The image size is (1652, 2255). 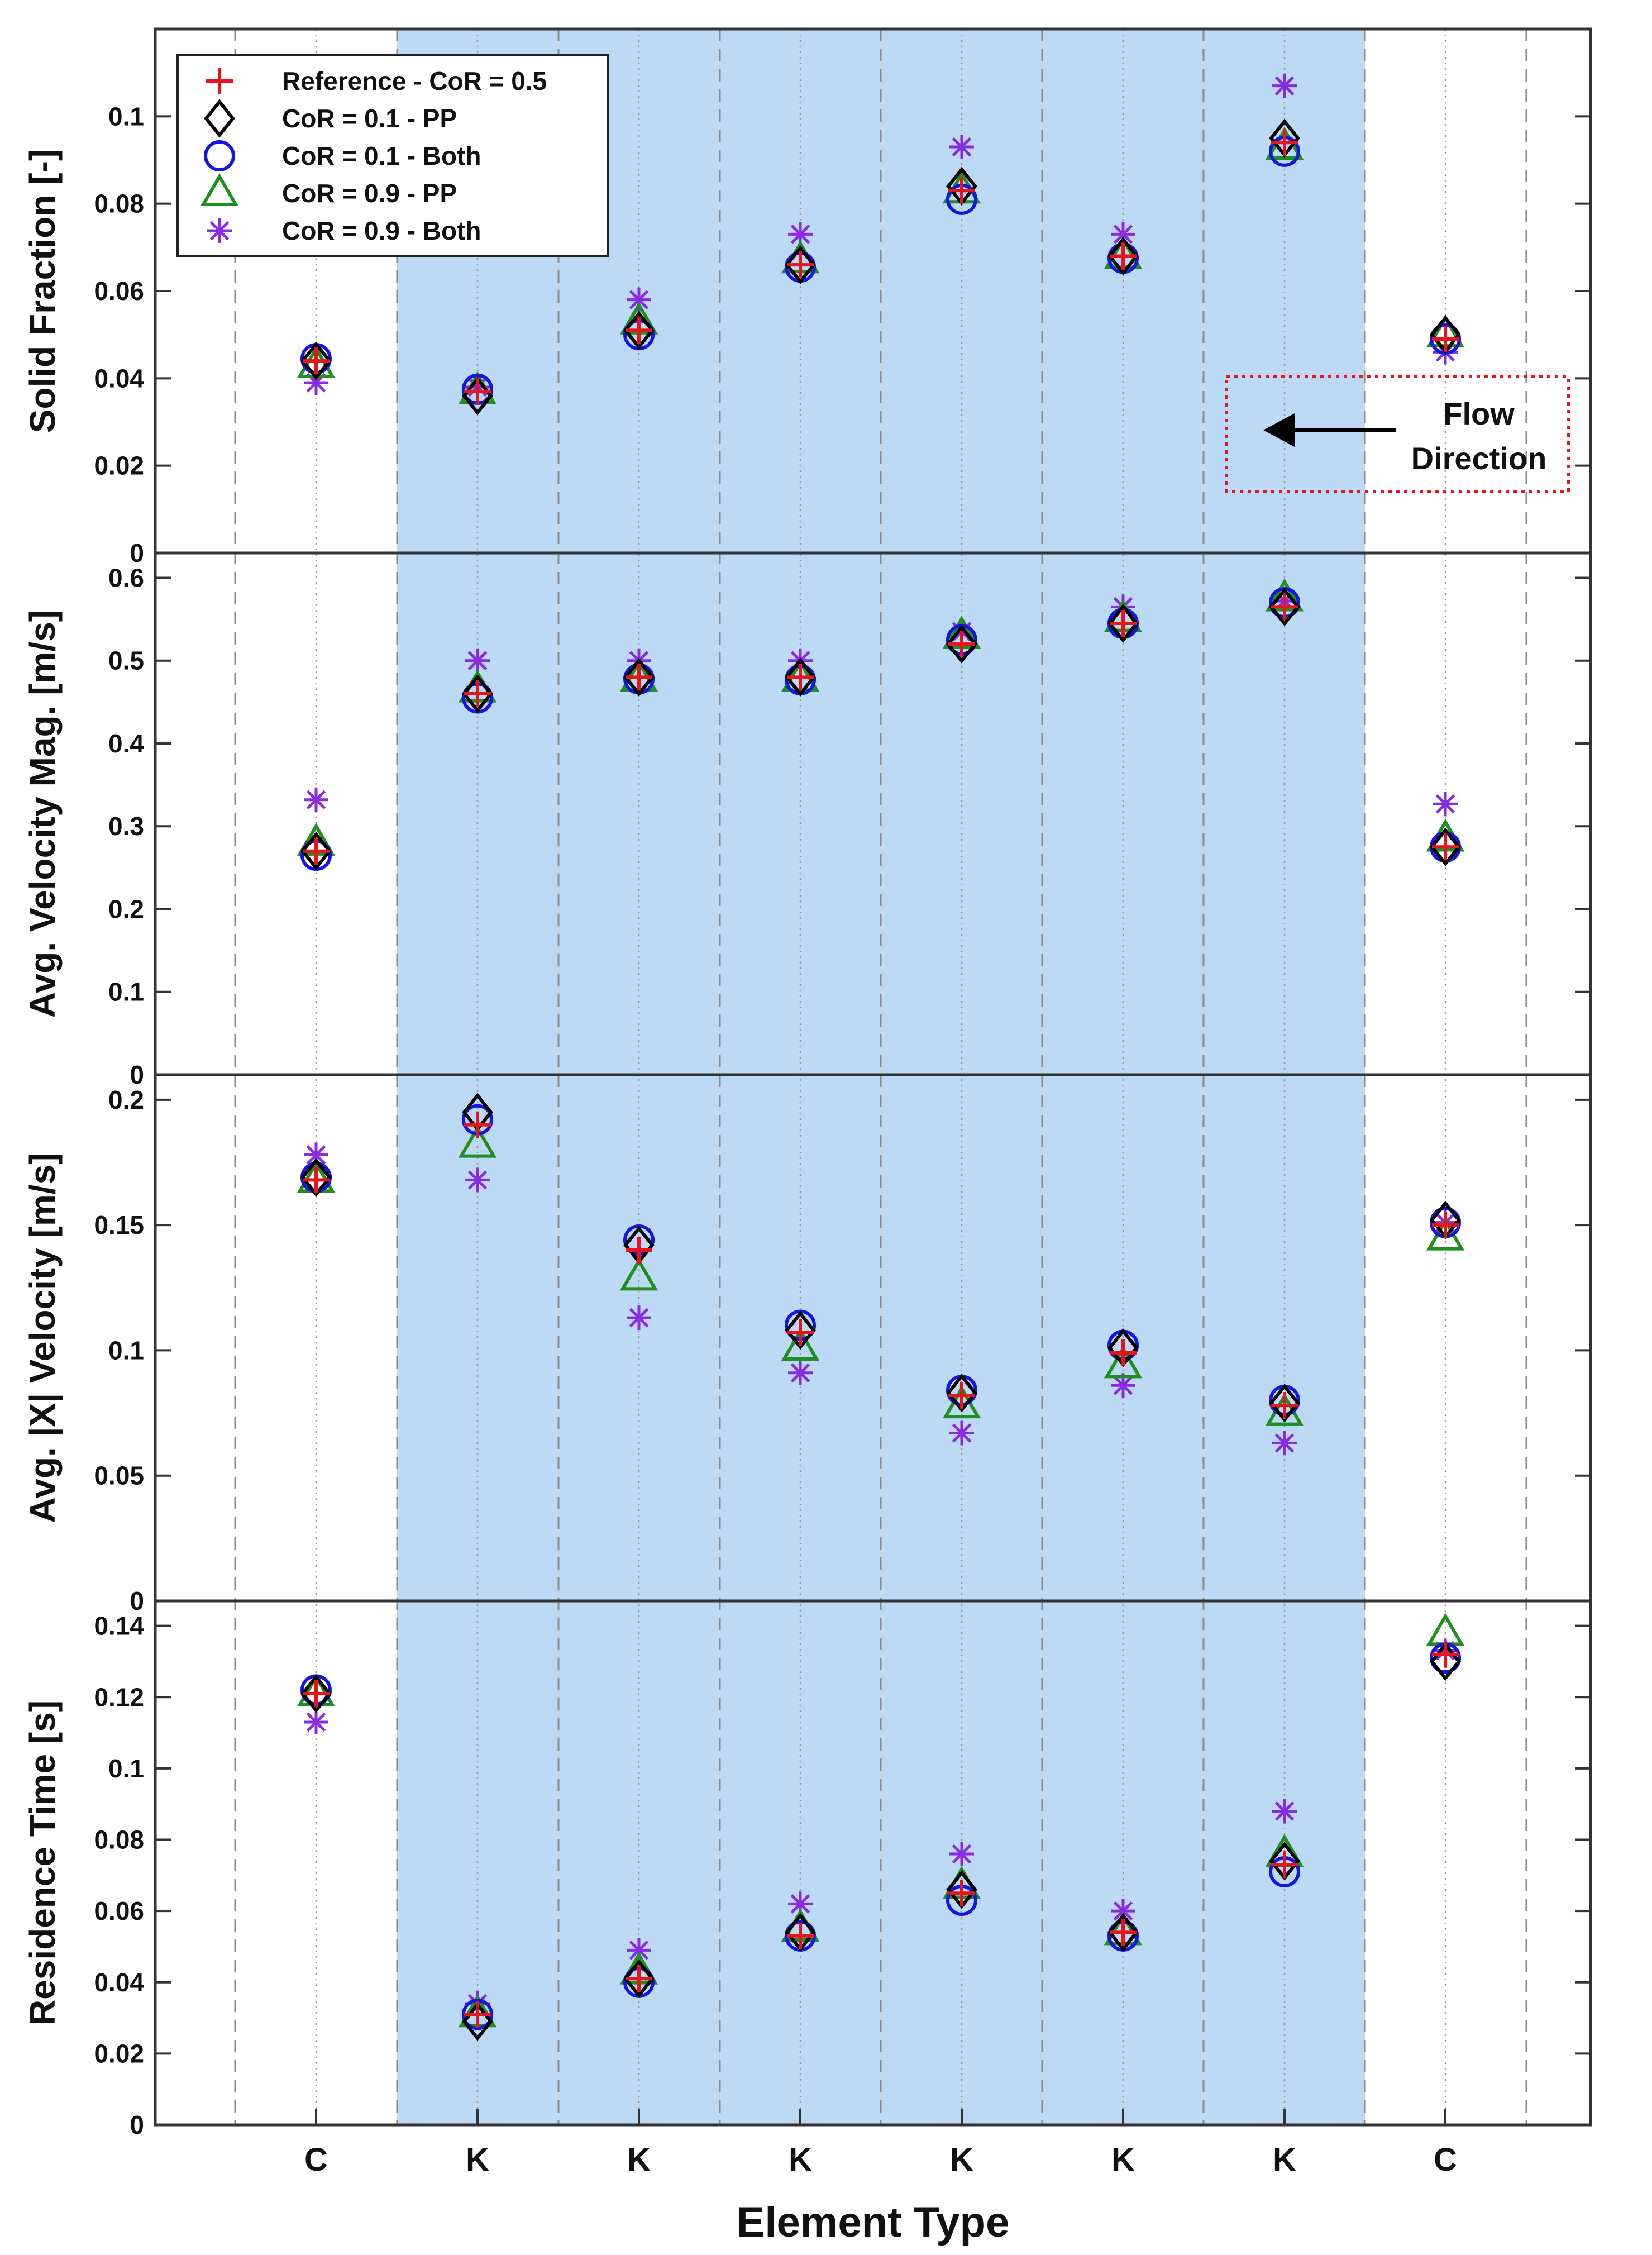 What do you see at coordinates (1479, 459) in the screenshot?
I see `flow-direction-label-line2: Direction` at bounding box center [1479, 459].